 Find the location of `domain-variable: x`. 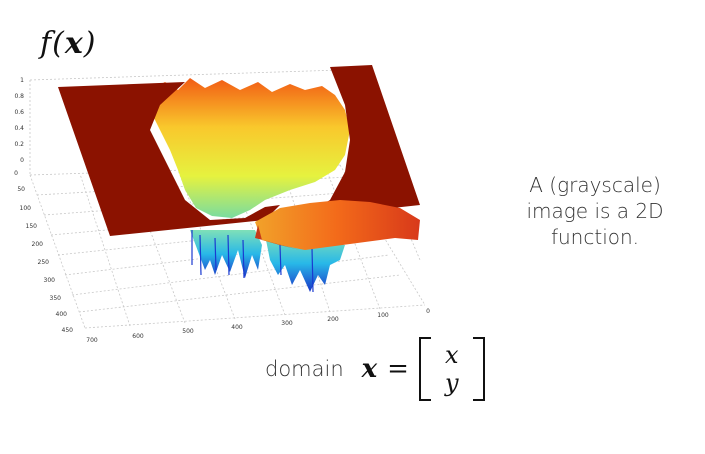

domain-variable: x is located at coordinates (369, 369).